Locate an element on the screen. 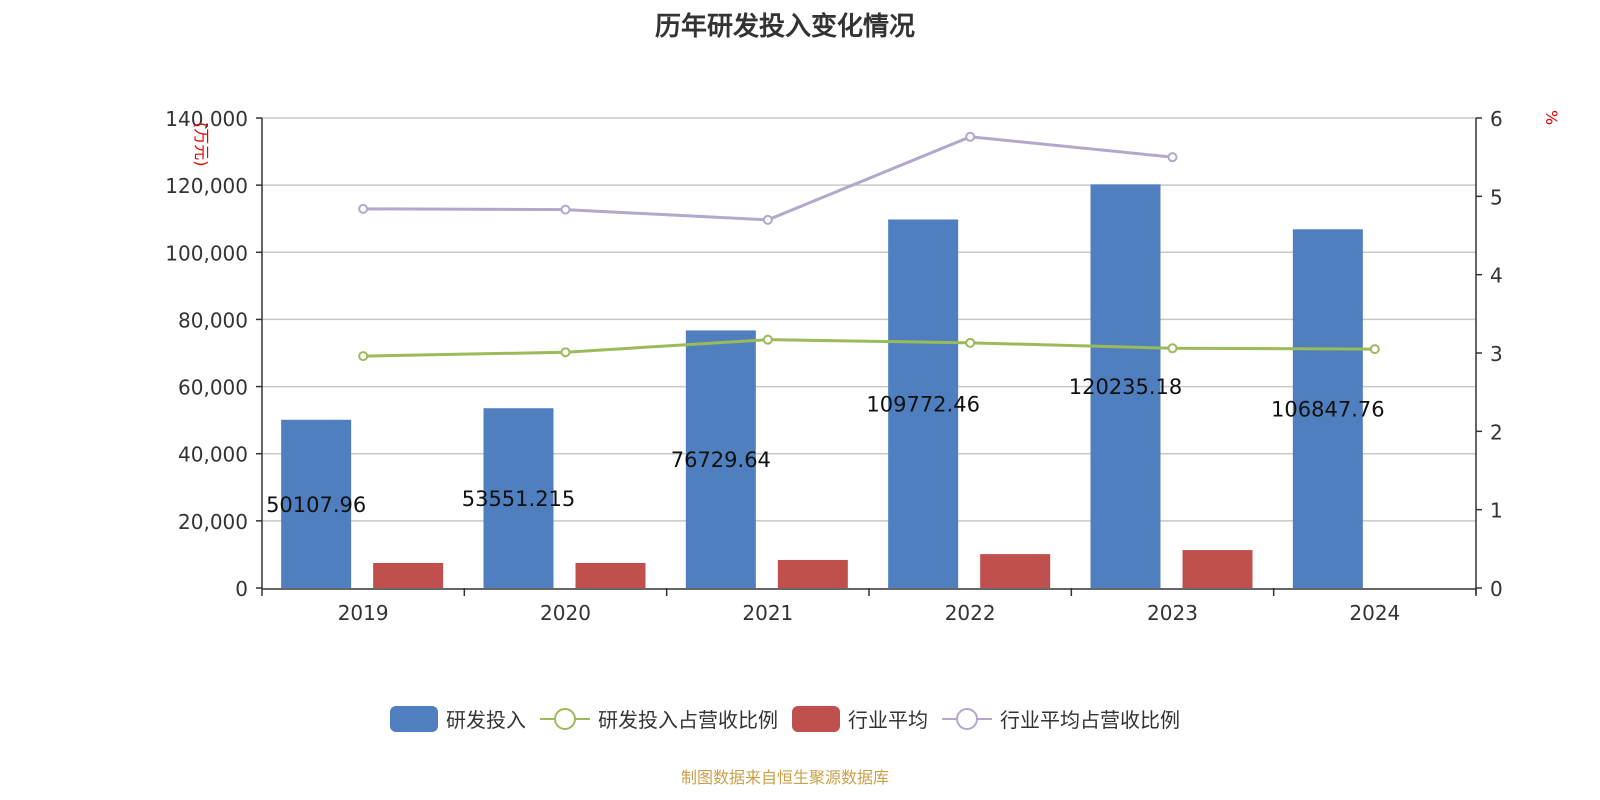 This screenshot has width=1600, height=800. legend: 研发投入 研发投入占营收比例 行业平均 行业平均占营收比例 is located at coordinates (785, 718).